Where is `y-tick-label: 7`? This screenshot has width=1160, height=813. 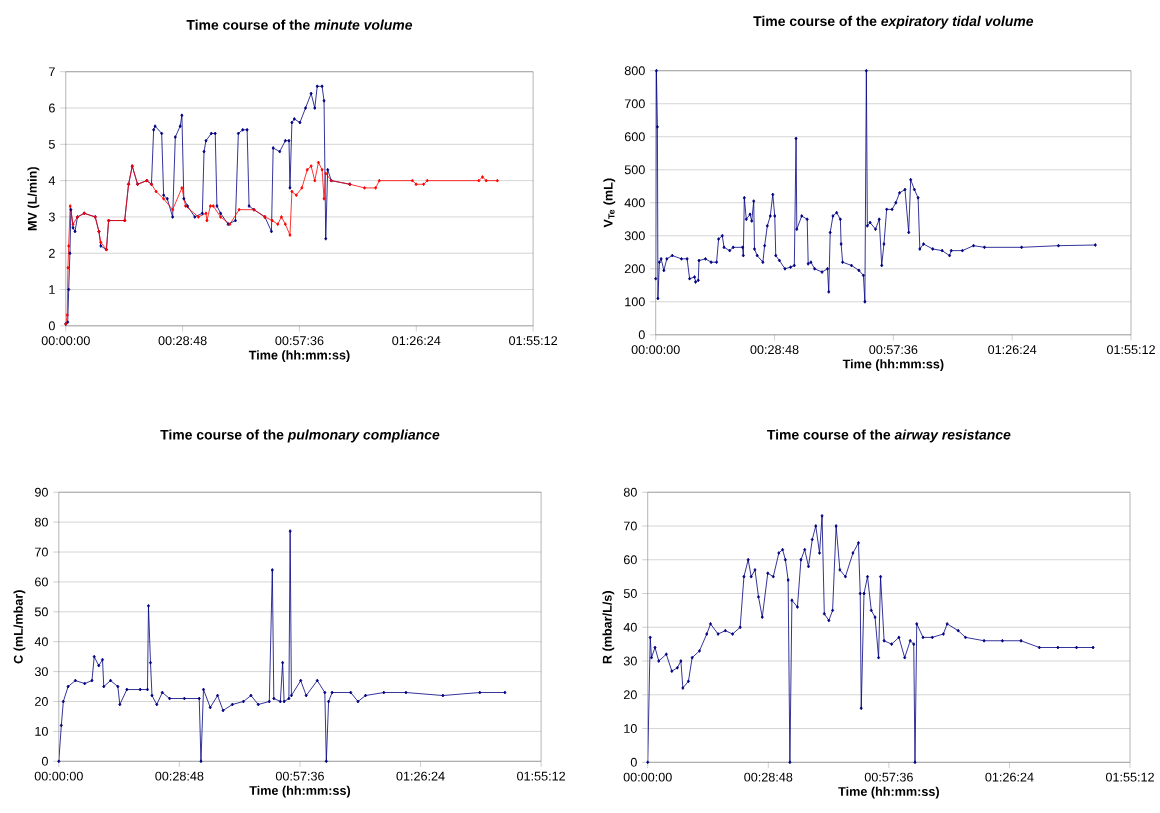
y-tick-label: 7 is located at coordinates (52, 72).